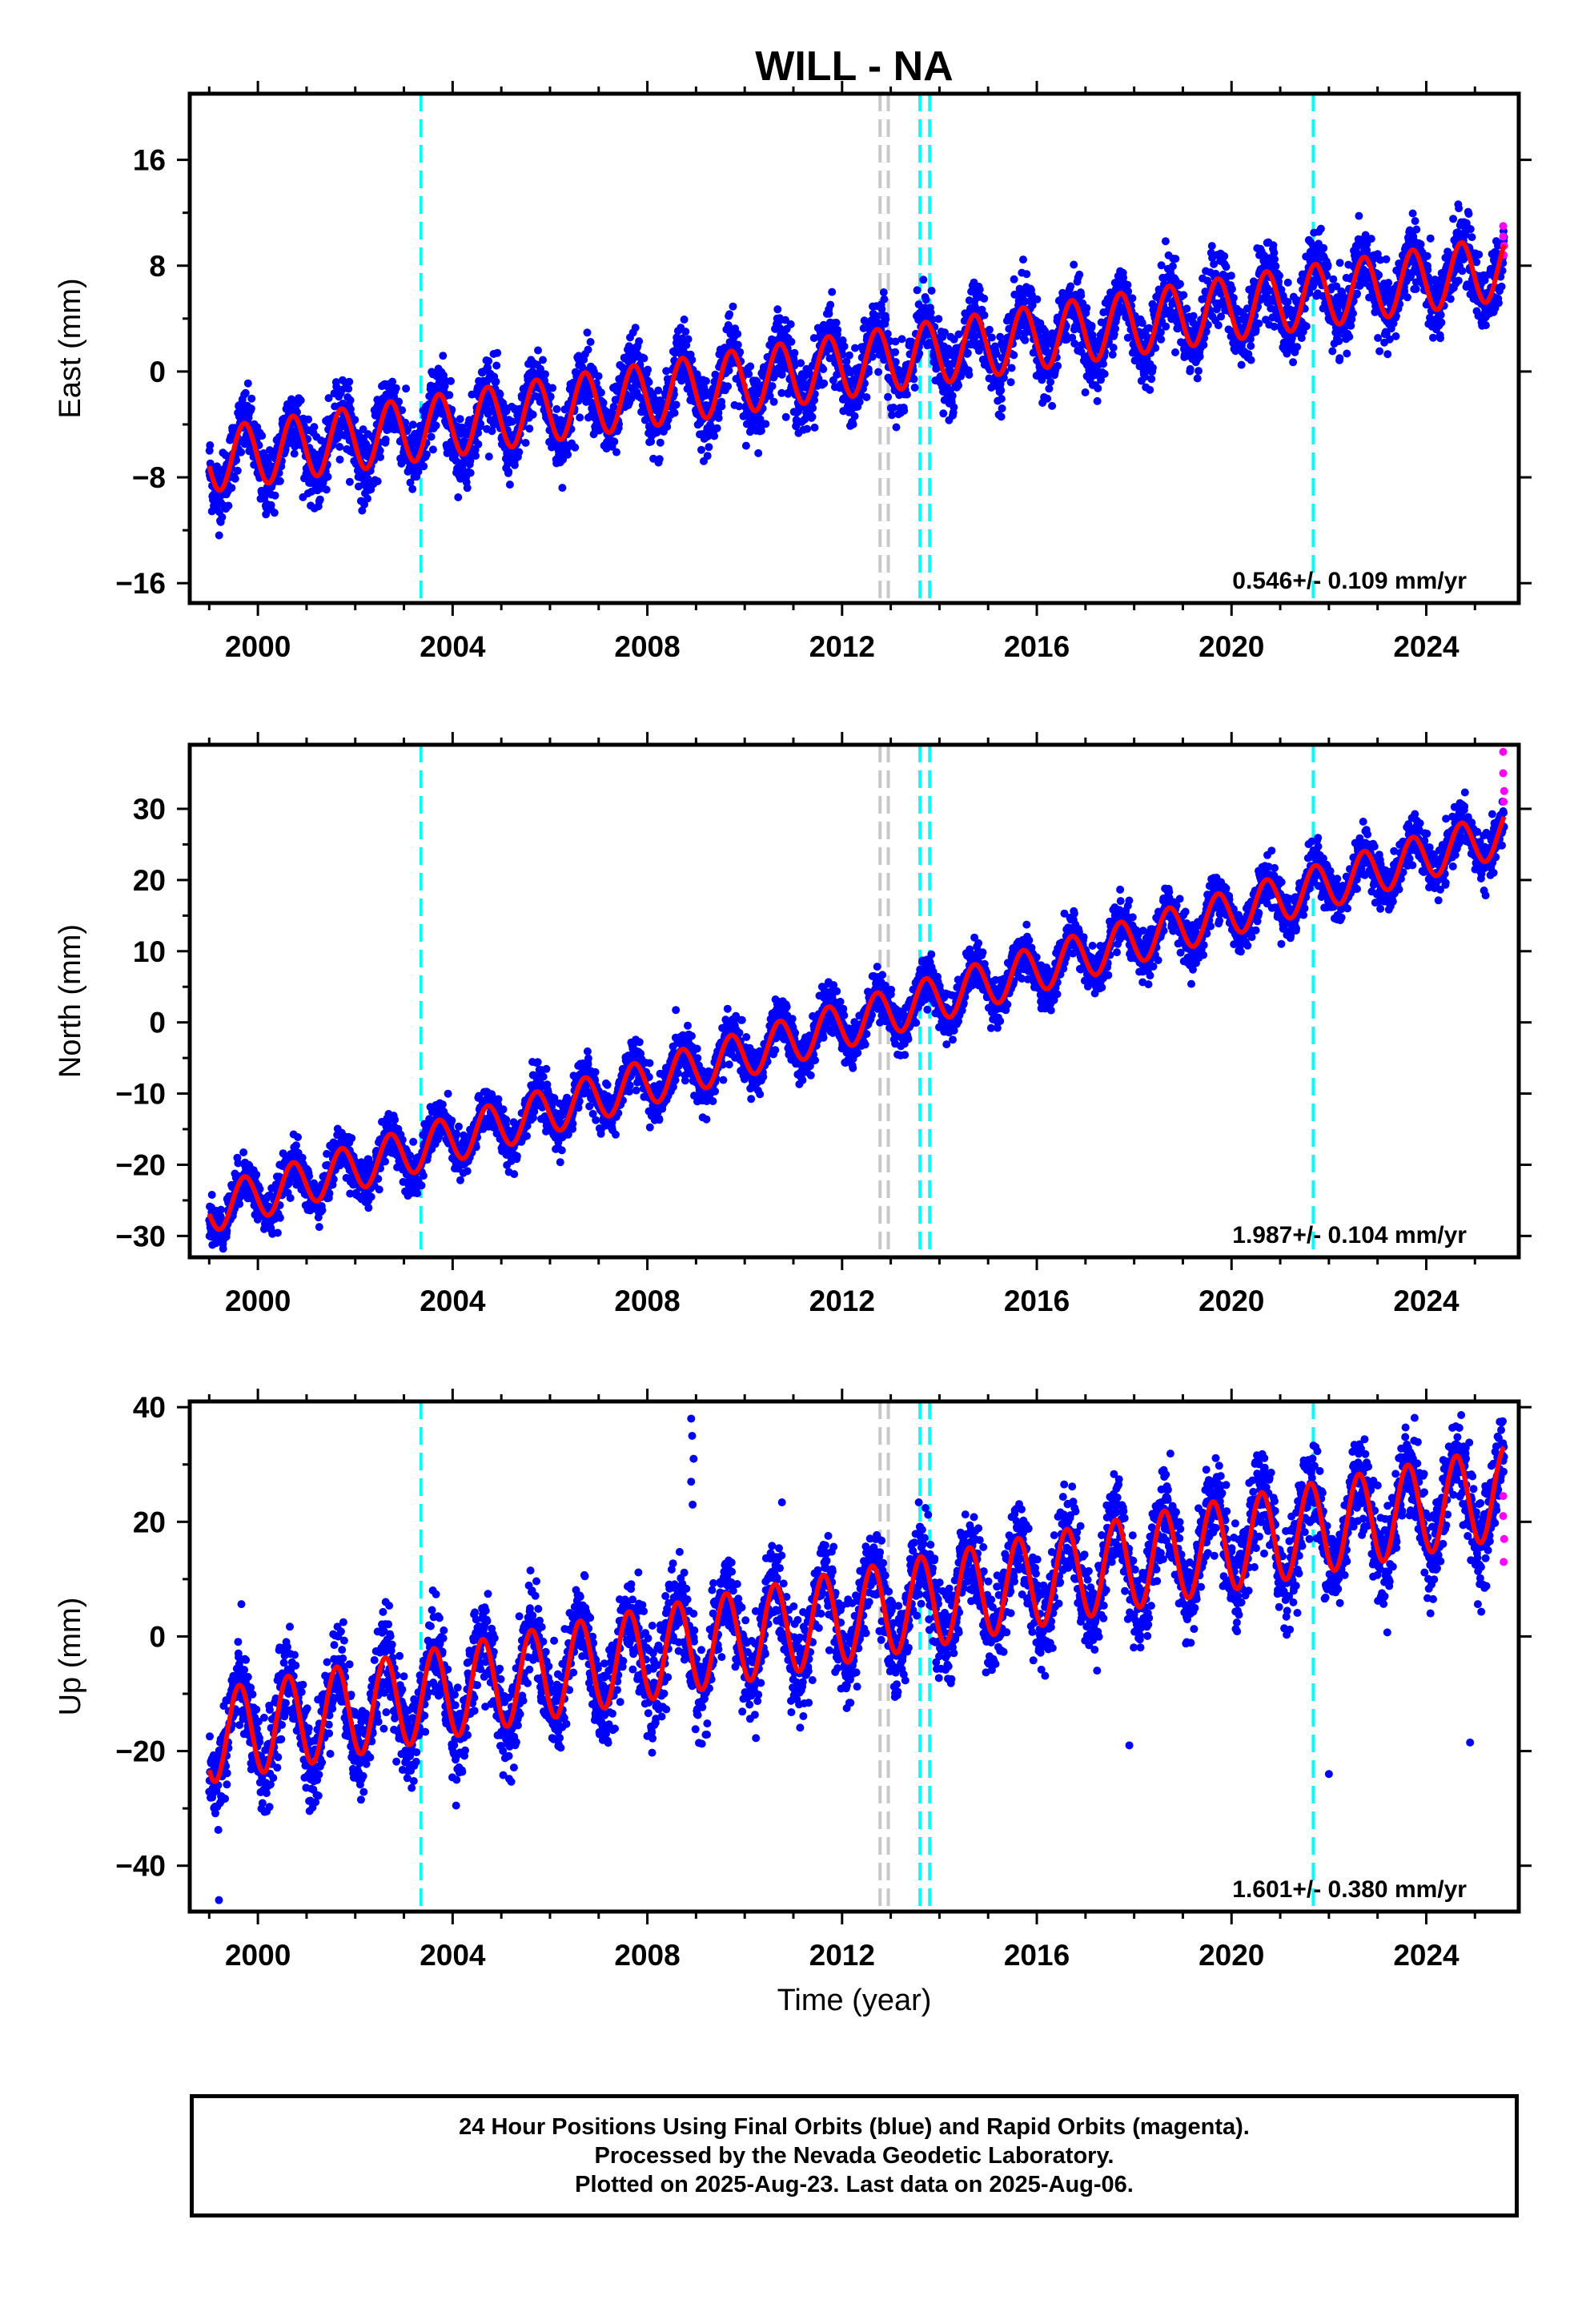  What do you see at coordinates (1231, 646) in the screenshot?
I see `x-tick-label: 2020` at bounding box center [1231, 646].